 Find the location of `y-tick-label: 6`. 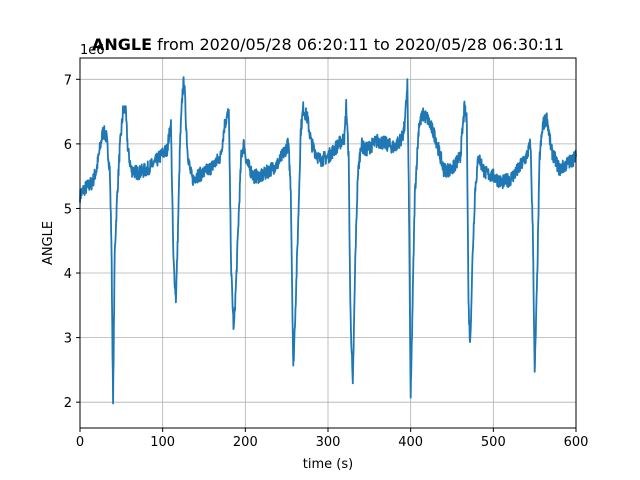

y-tick-label: 6 is located at coordinates (68, 145).